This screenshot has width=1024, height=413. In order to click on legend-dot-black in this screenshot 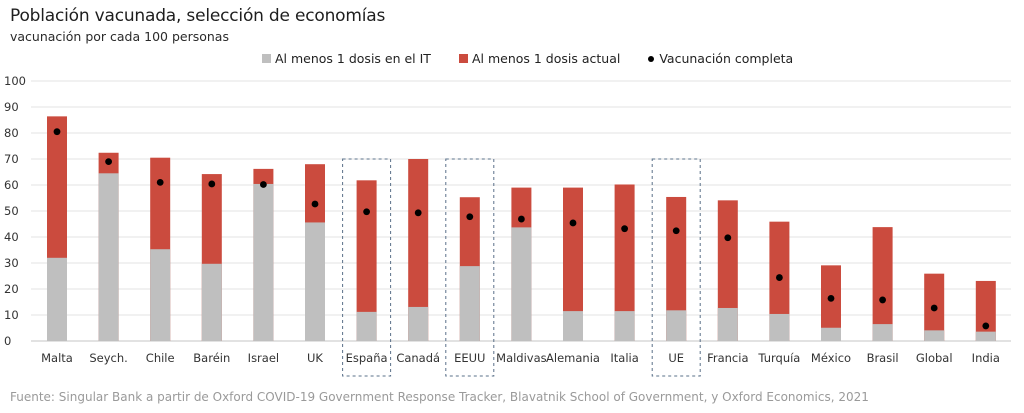, I will do `click(651, 58)`.